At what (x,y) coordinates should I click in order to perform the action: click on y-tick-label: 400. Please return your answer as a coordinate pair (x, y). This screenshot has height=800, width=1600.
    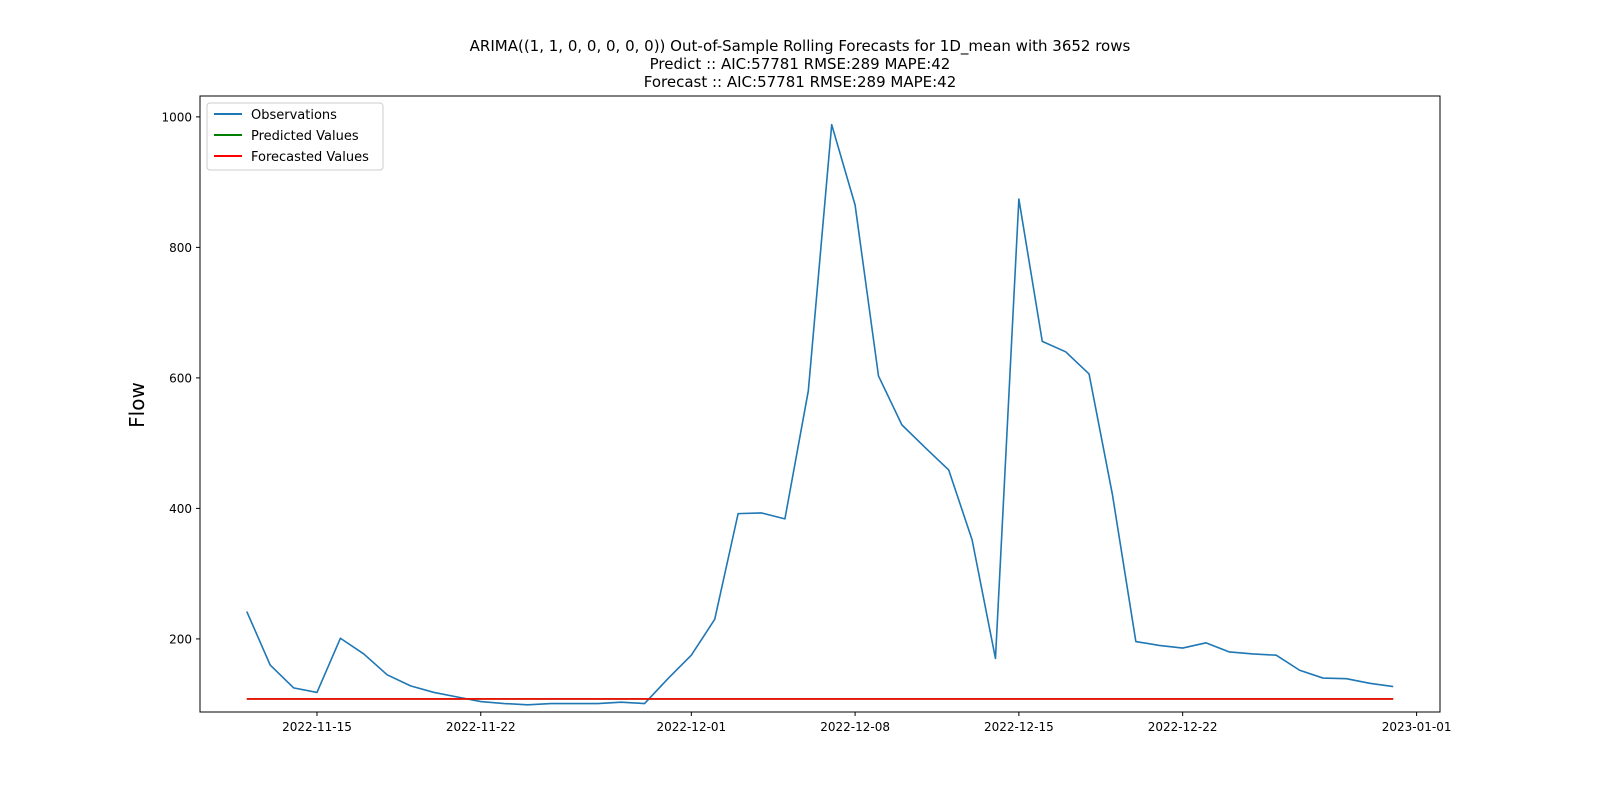
    Looking at the image, I should click on (180, 509).